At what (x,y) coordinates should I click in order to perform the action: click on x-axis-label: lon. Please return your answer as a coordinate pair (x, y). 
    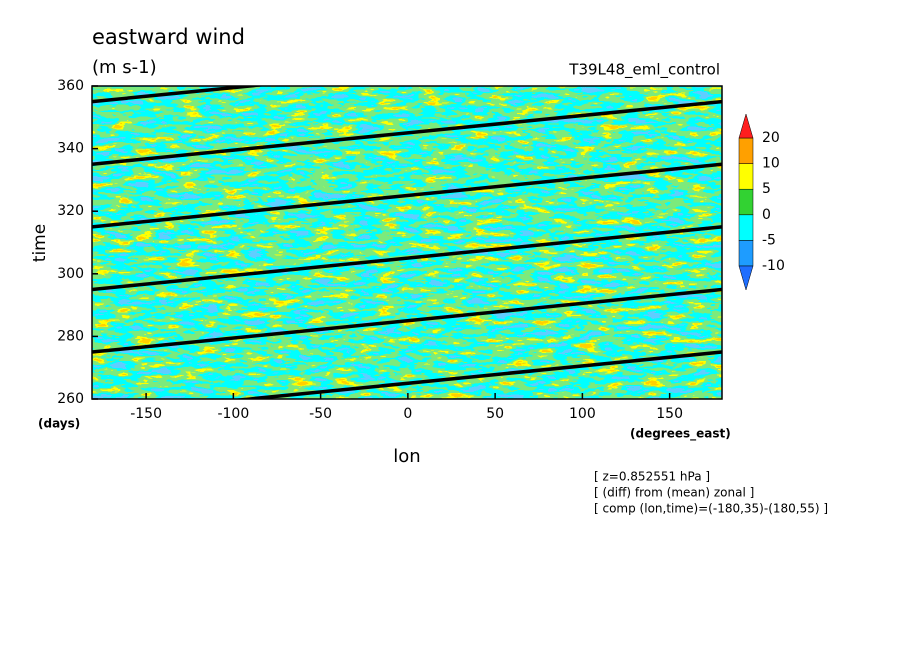
    Looking at the image, I should click on (406, 456).